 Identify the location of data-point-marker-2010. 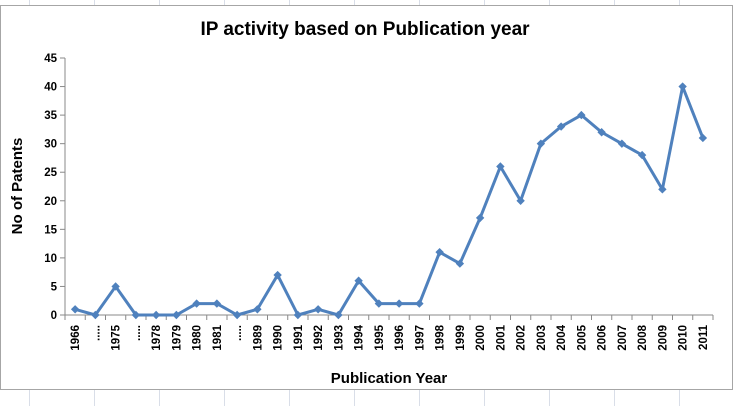
(682, 86).